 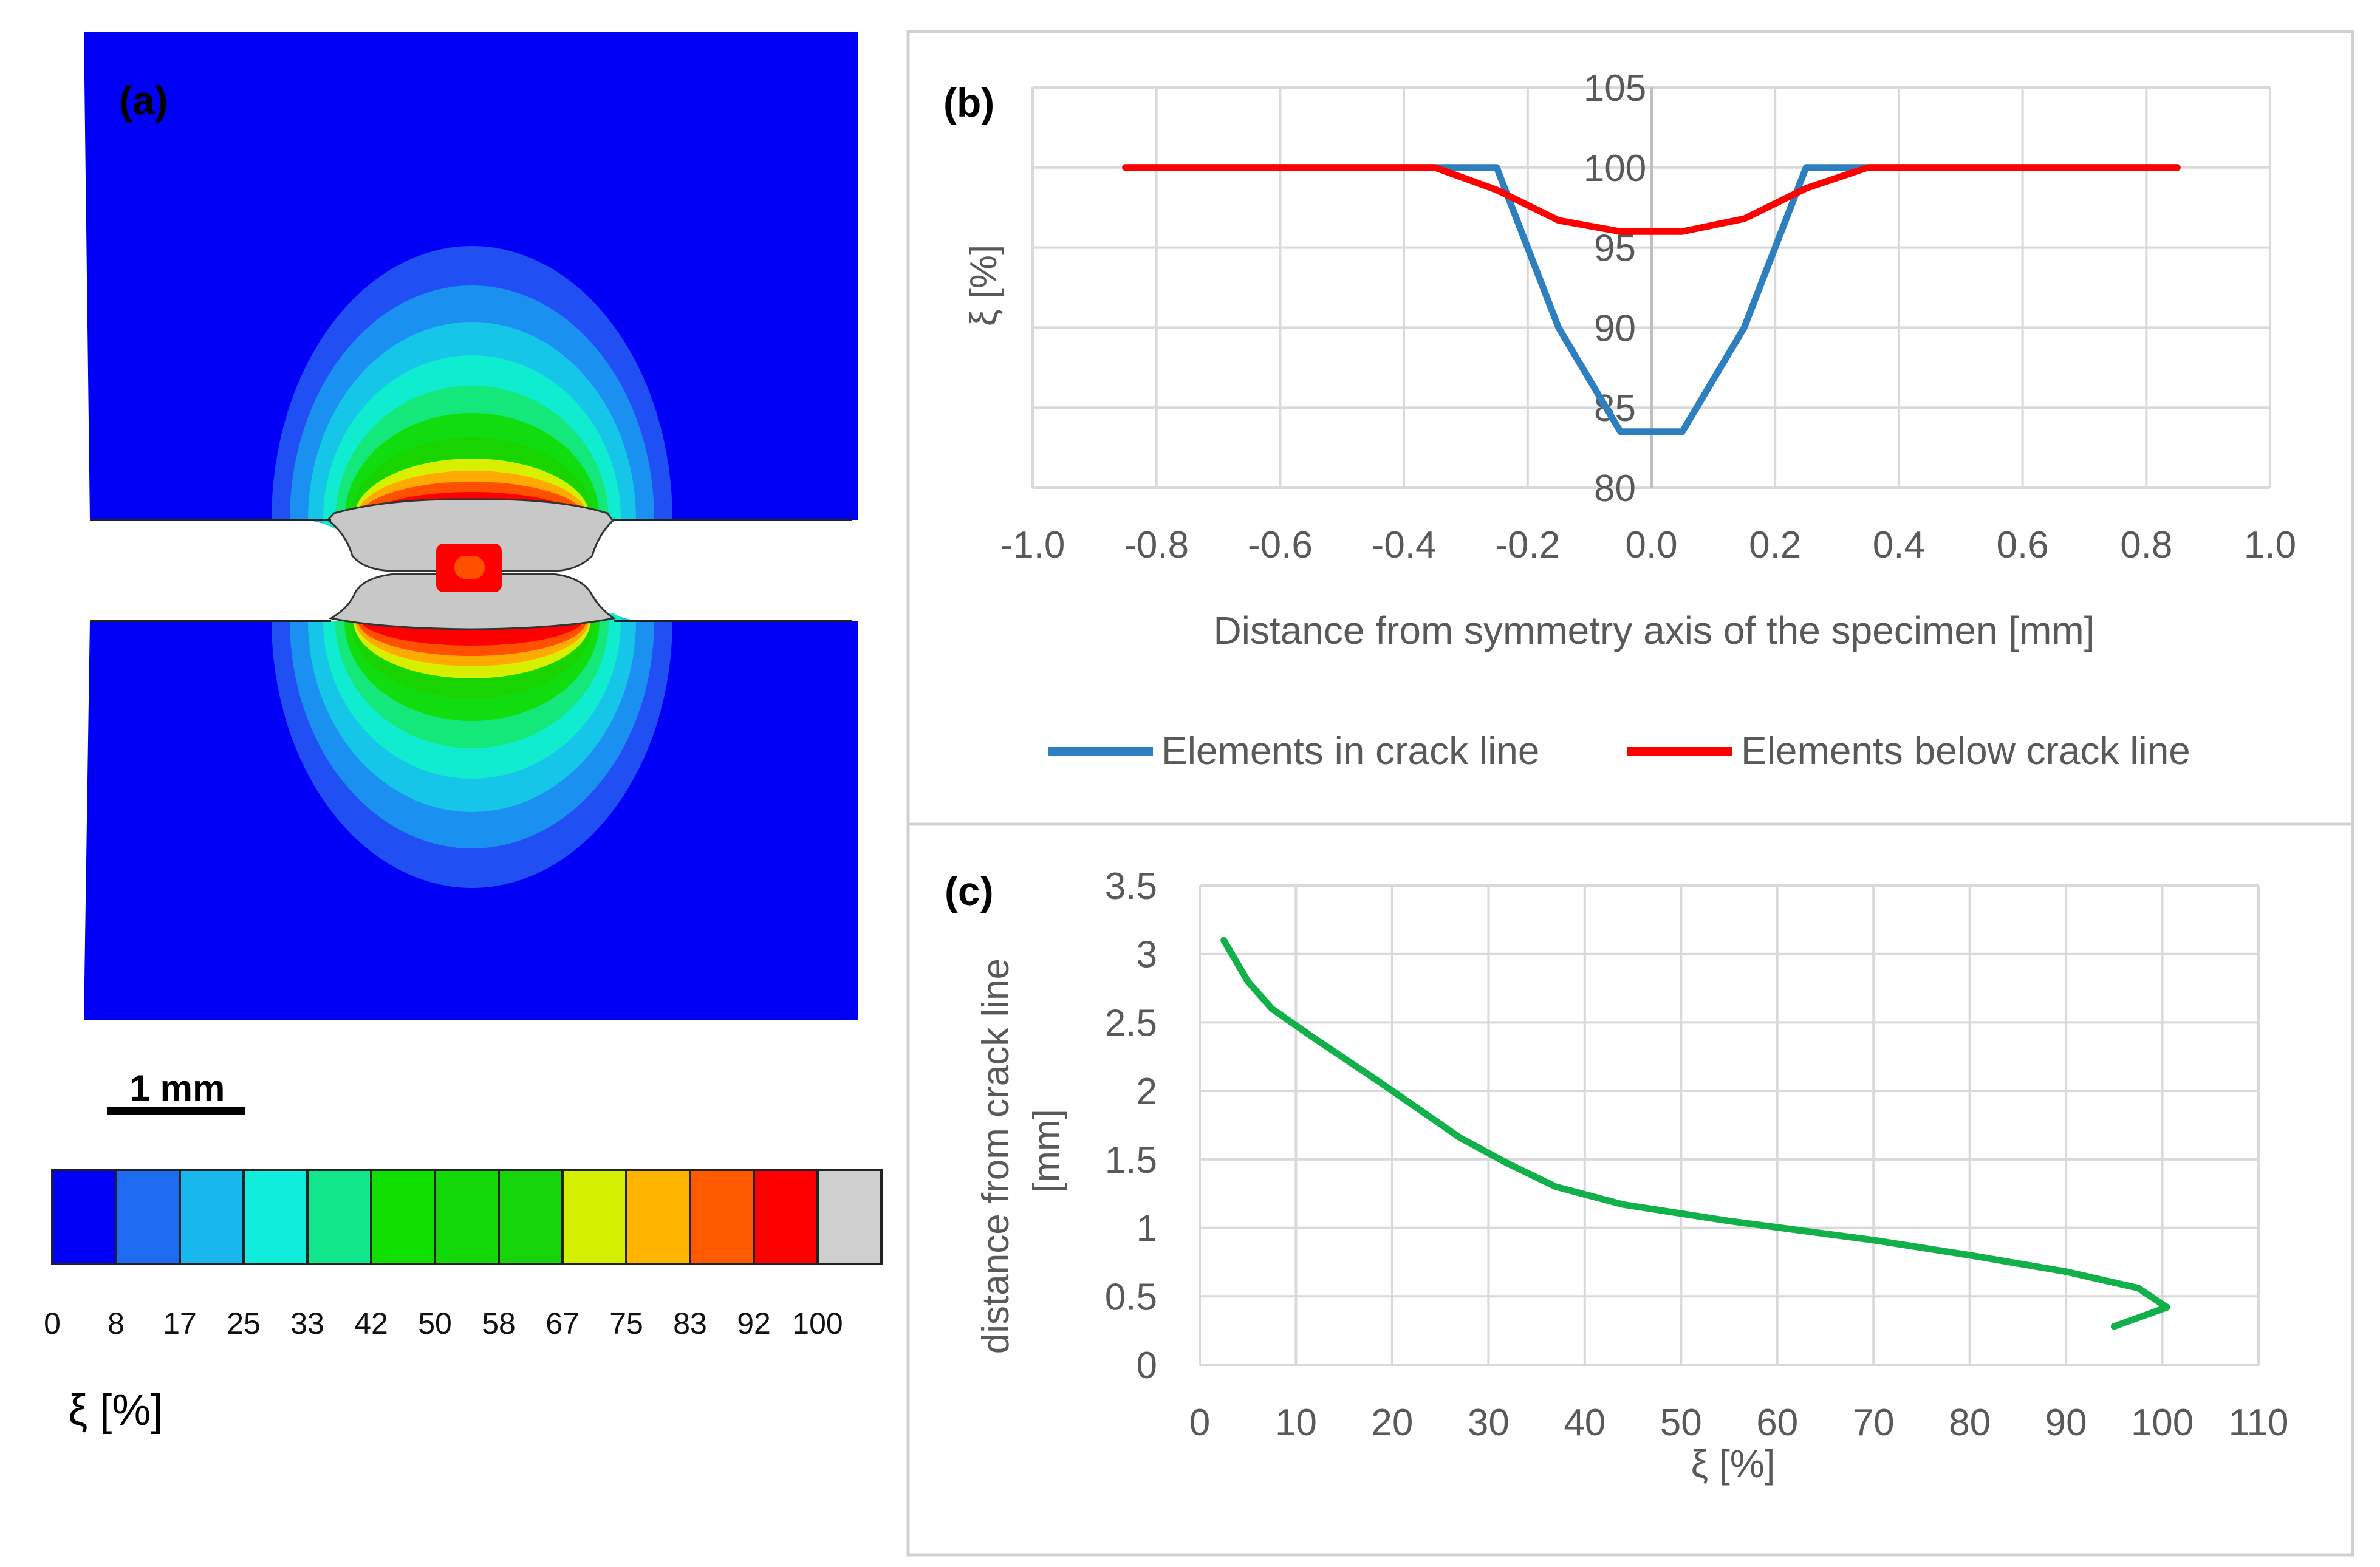 I want to click on chart-b-grid, so click(x=1651, y=287).